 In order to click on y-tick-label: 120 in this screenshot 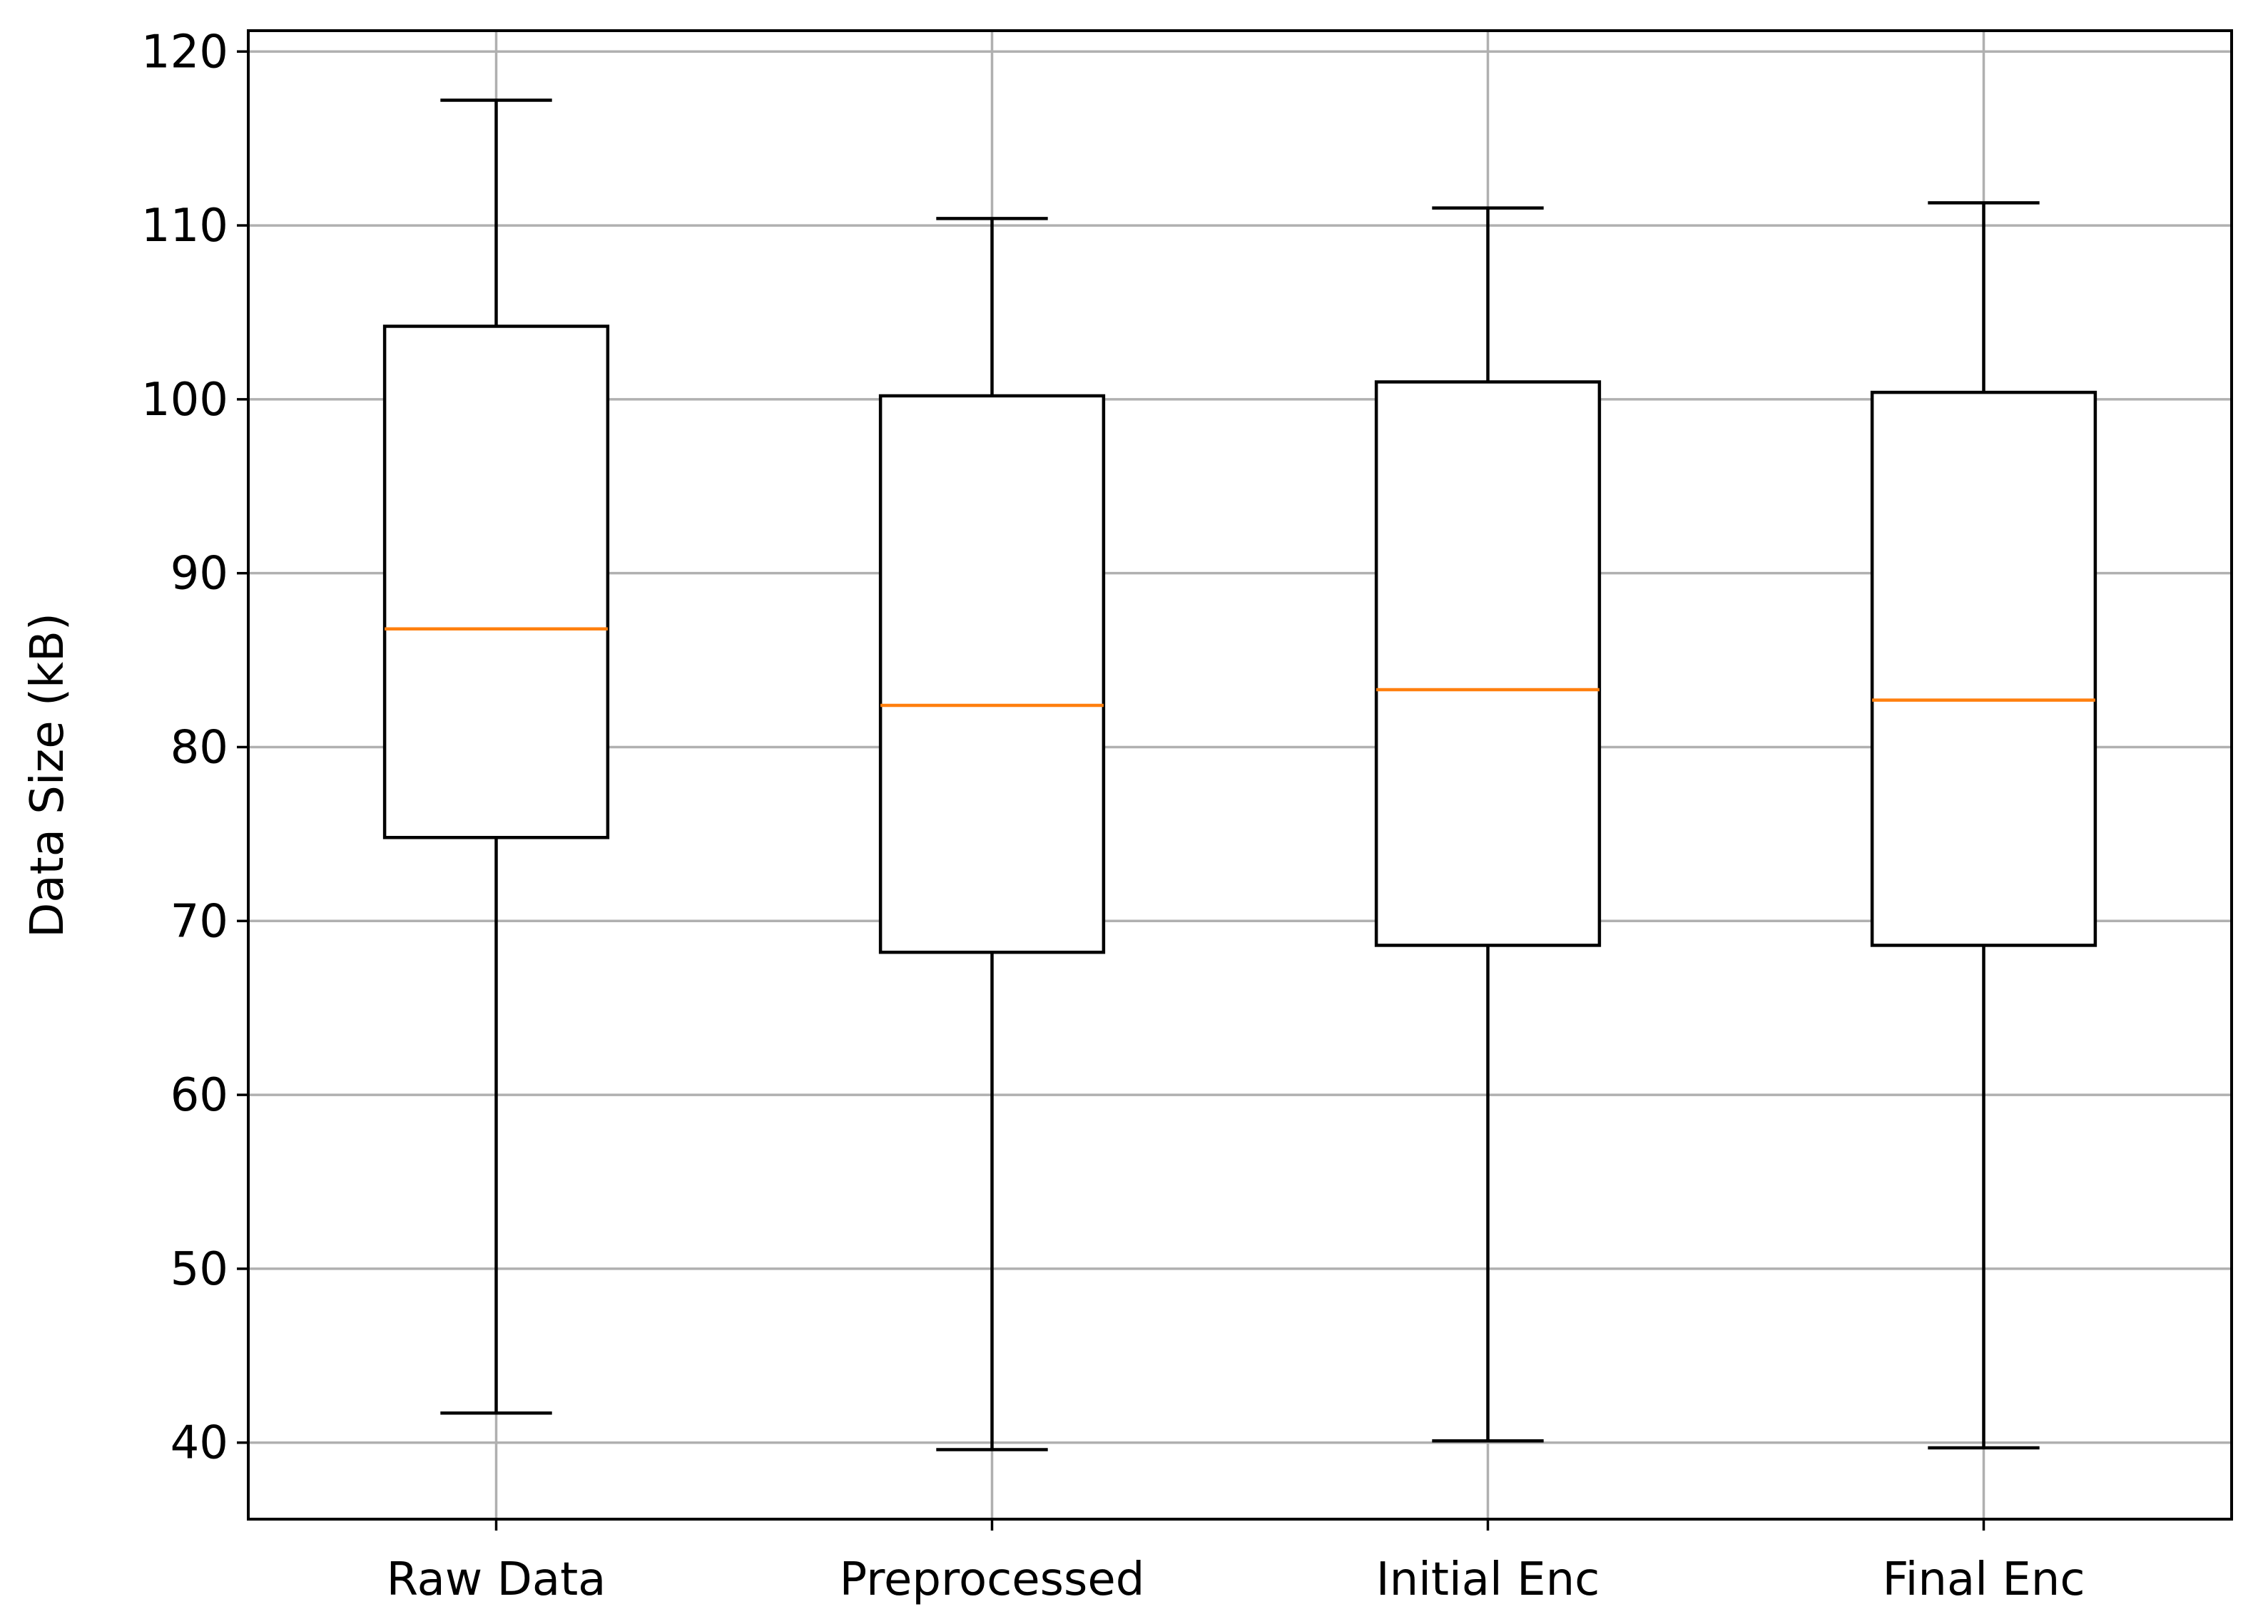, I will do `click(184, 52)`.